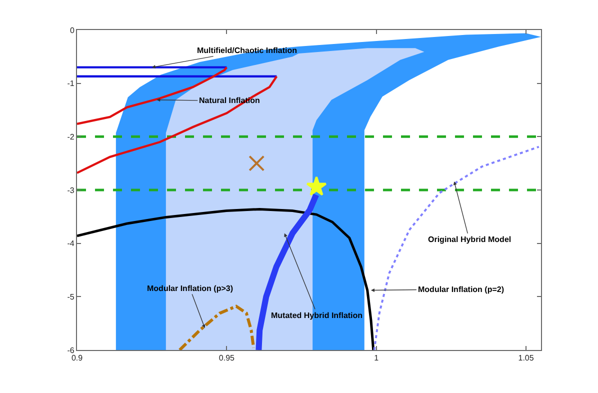 The image size is (598, 393). Describe the element at coordinates (526, 358) in the screenshot. I see `x-tick-label: 1.05` at that location.